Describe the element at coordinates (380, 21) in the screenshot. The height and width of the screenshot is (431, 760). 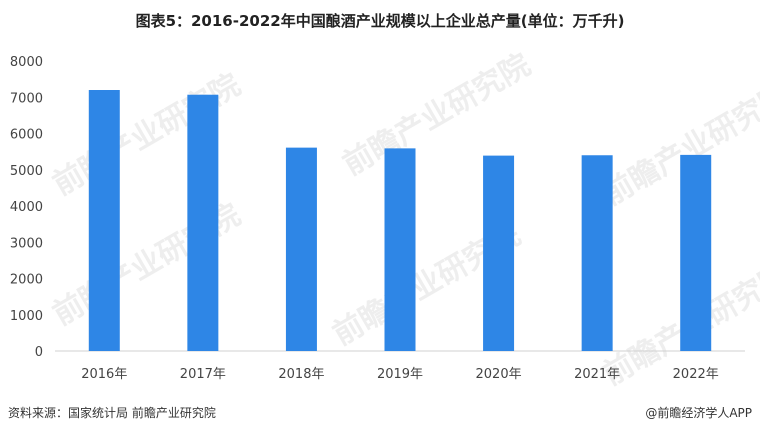
I see `chart-title: 图表5：2016-2022年中国酿酒产业规模以上企业总产量(单位：万千升)` at that location.